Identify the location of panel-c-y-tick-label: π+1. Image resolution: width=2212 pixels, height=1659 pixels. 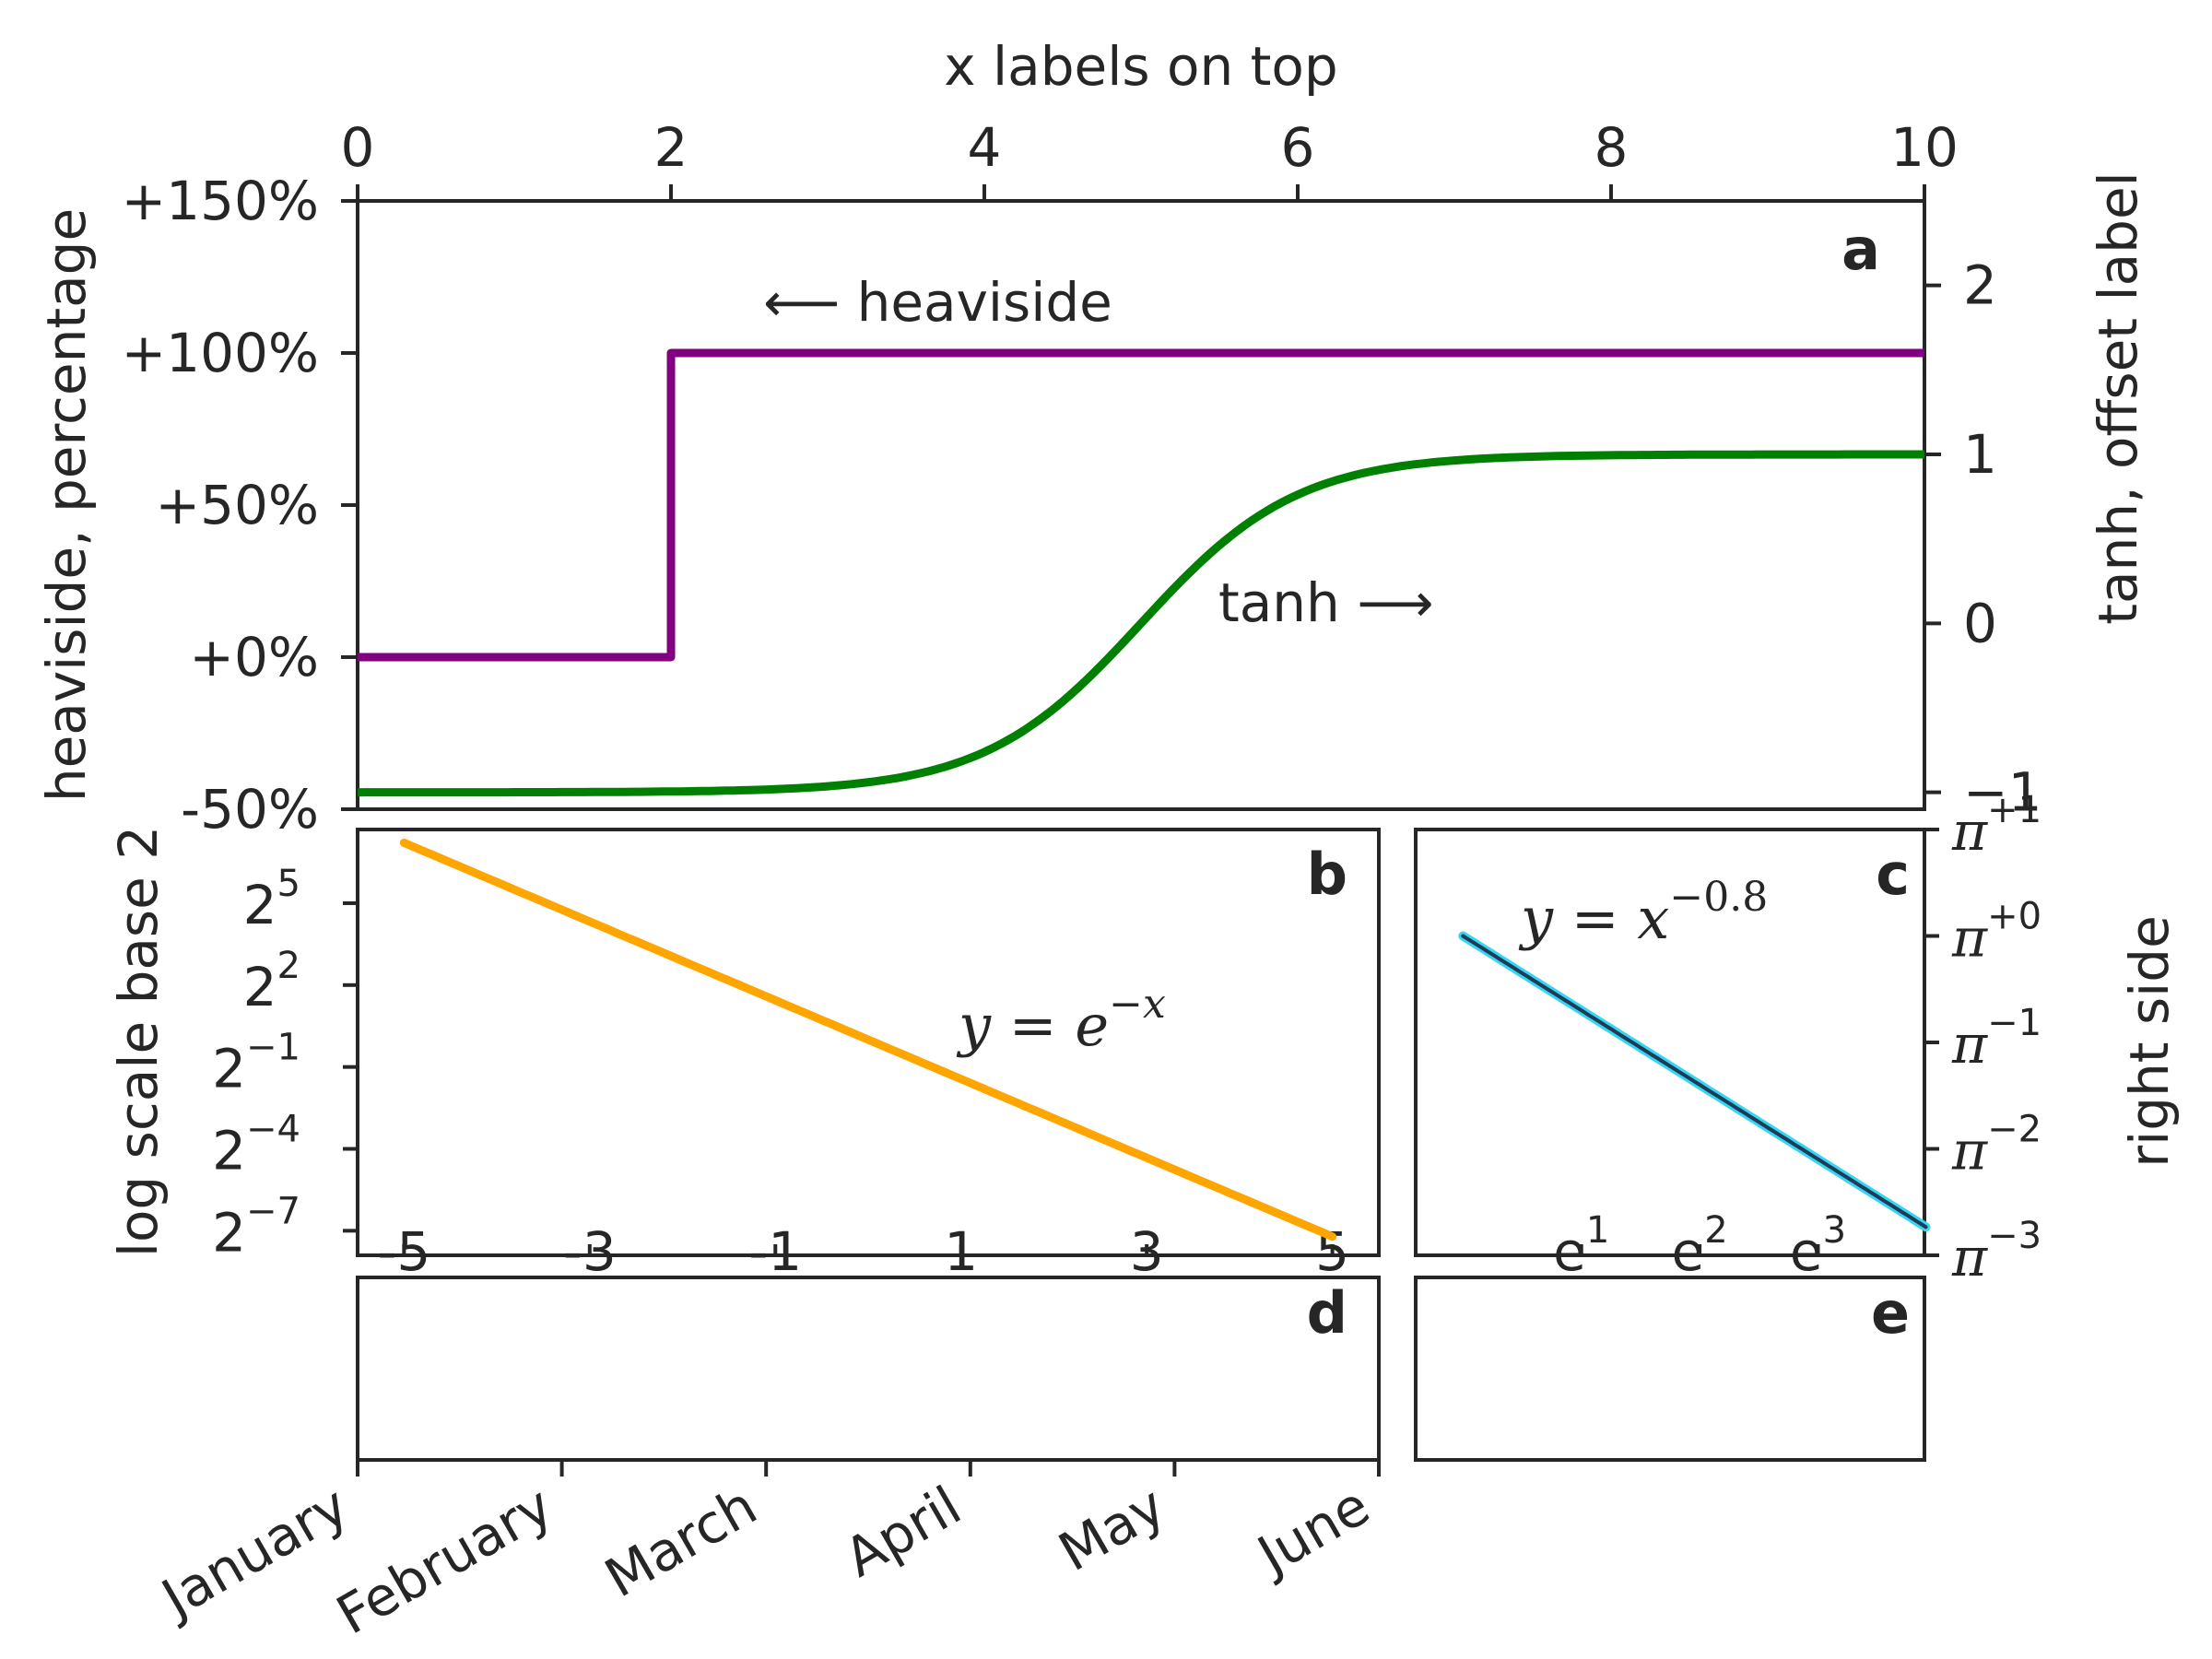
(1996, 826).